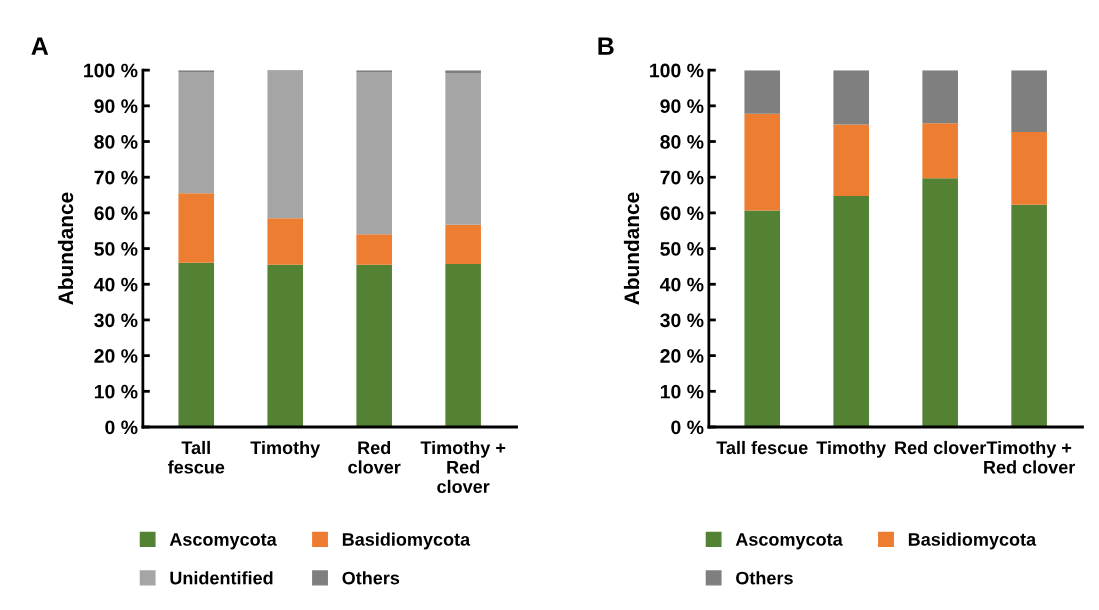  Describe the element at coordinates (463, 467) in the screenshot. I see `x-tick-label: Timothy + Red clover` at that location.